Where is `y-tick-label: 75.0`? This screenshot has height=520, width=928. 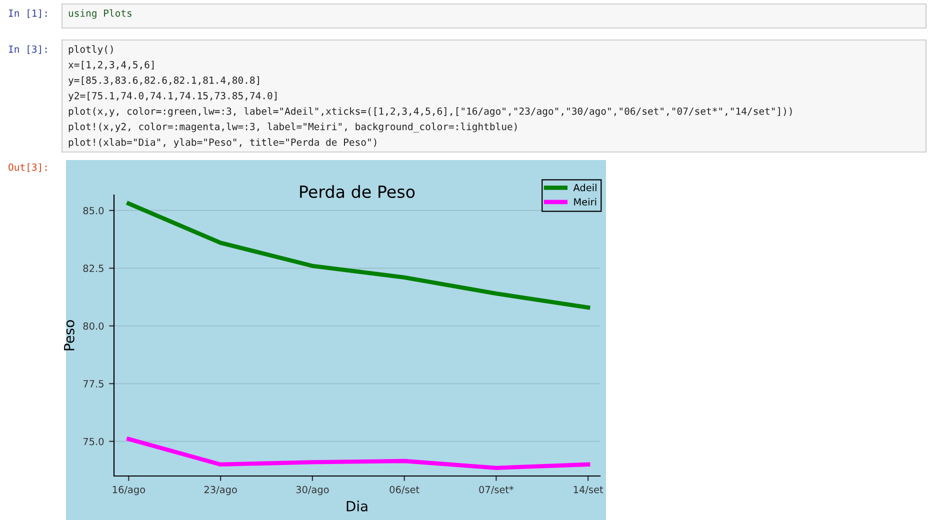 y-tick-label: 75.0 is located at coordinates (93, 442).